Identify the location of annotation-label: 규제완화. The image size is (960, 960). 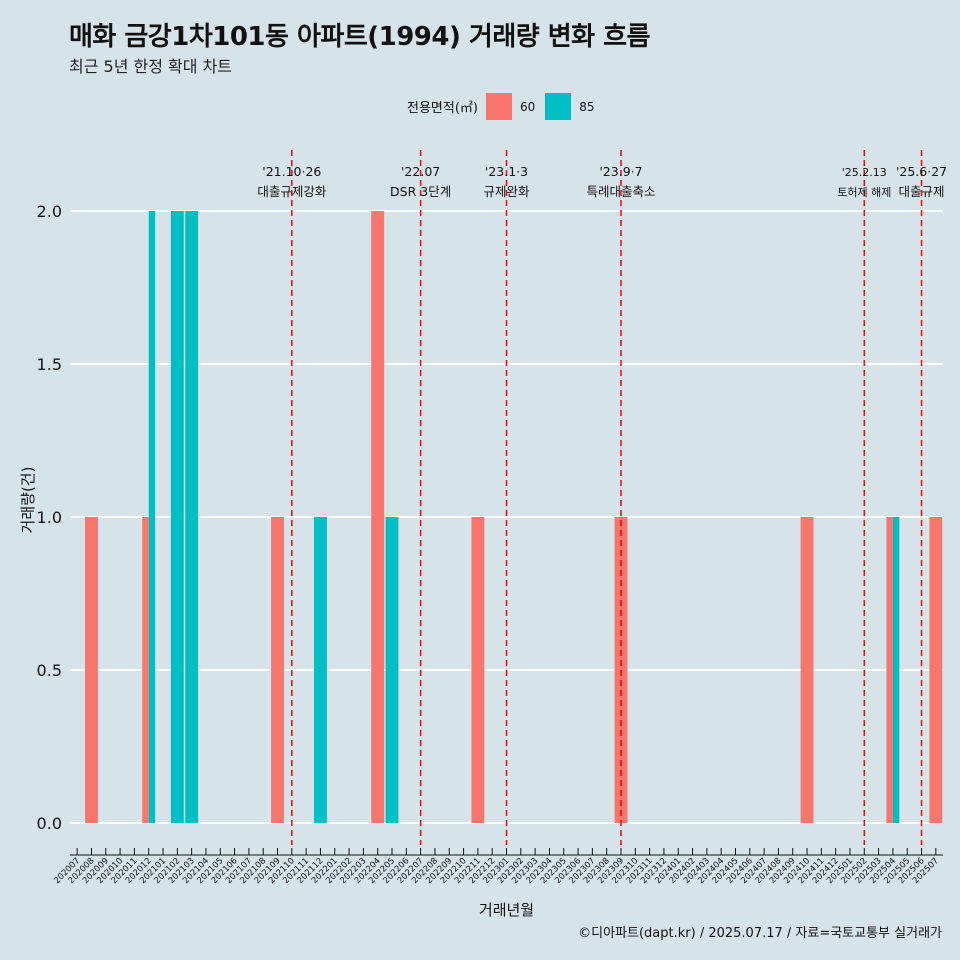
(506, 191).